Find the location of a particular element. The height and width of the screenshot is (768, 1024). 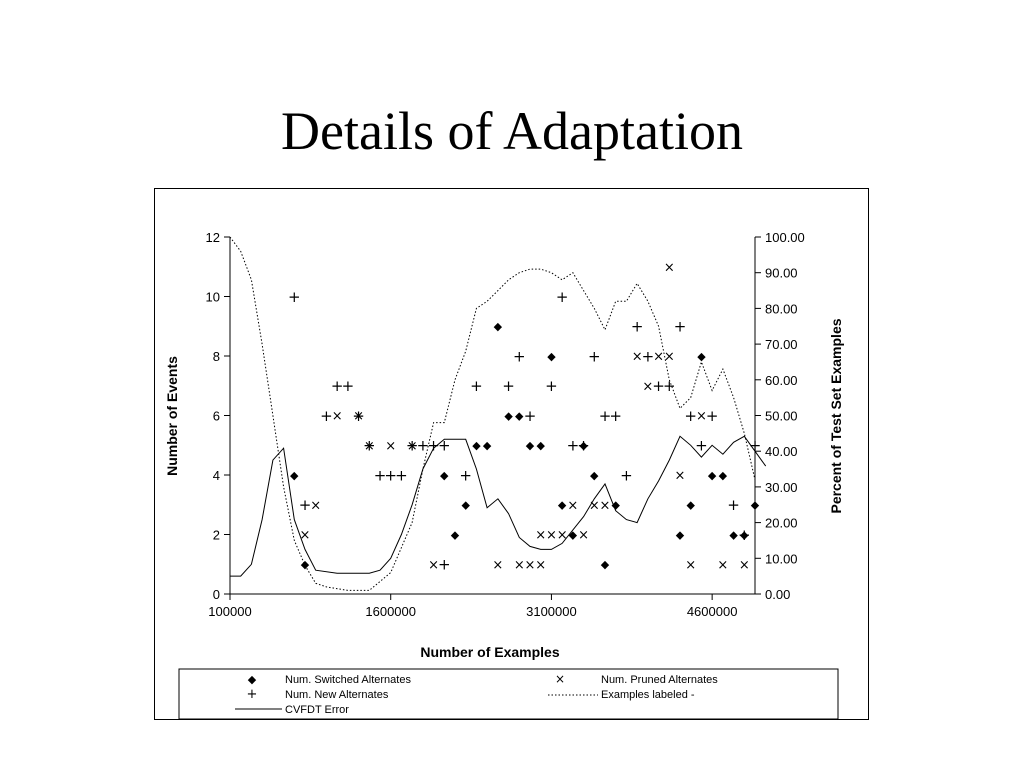

y-right-tick-label: 30.00 is located at coordinates (781, 487).